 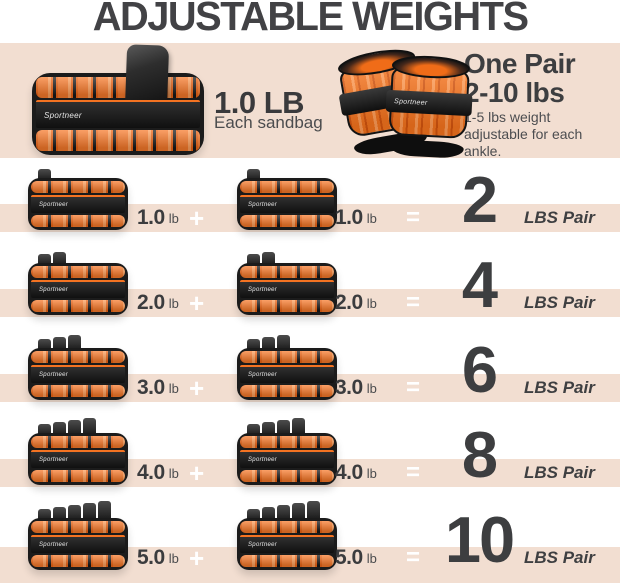 I want to click on flatlay-weight-illustration: Sportneer, so click(x=118, y=99).